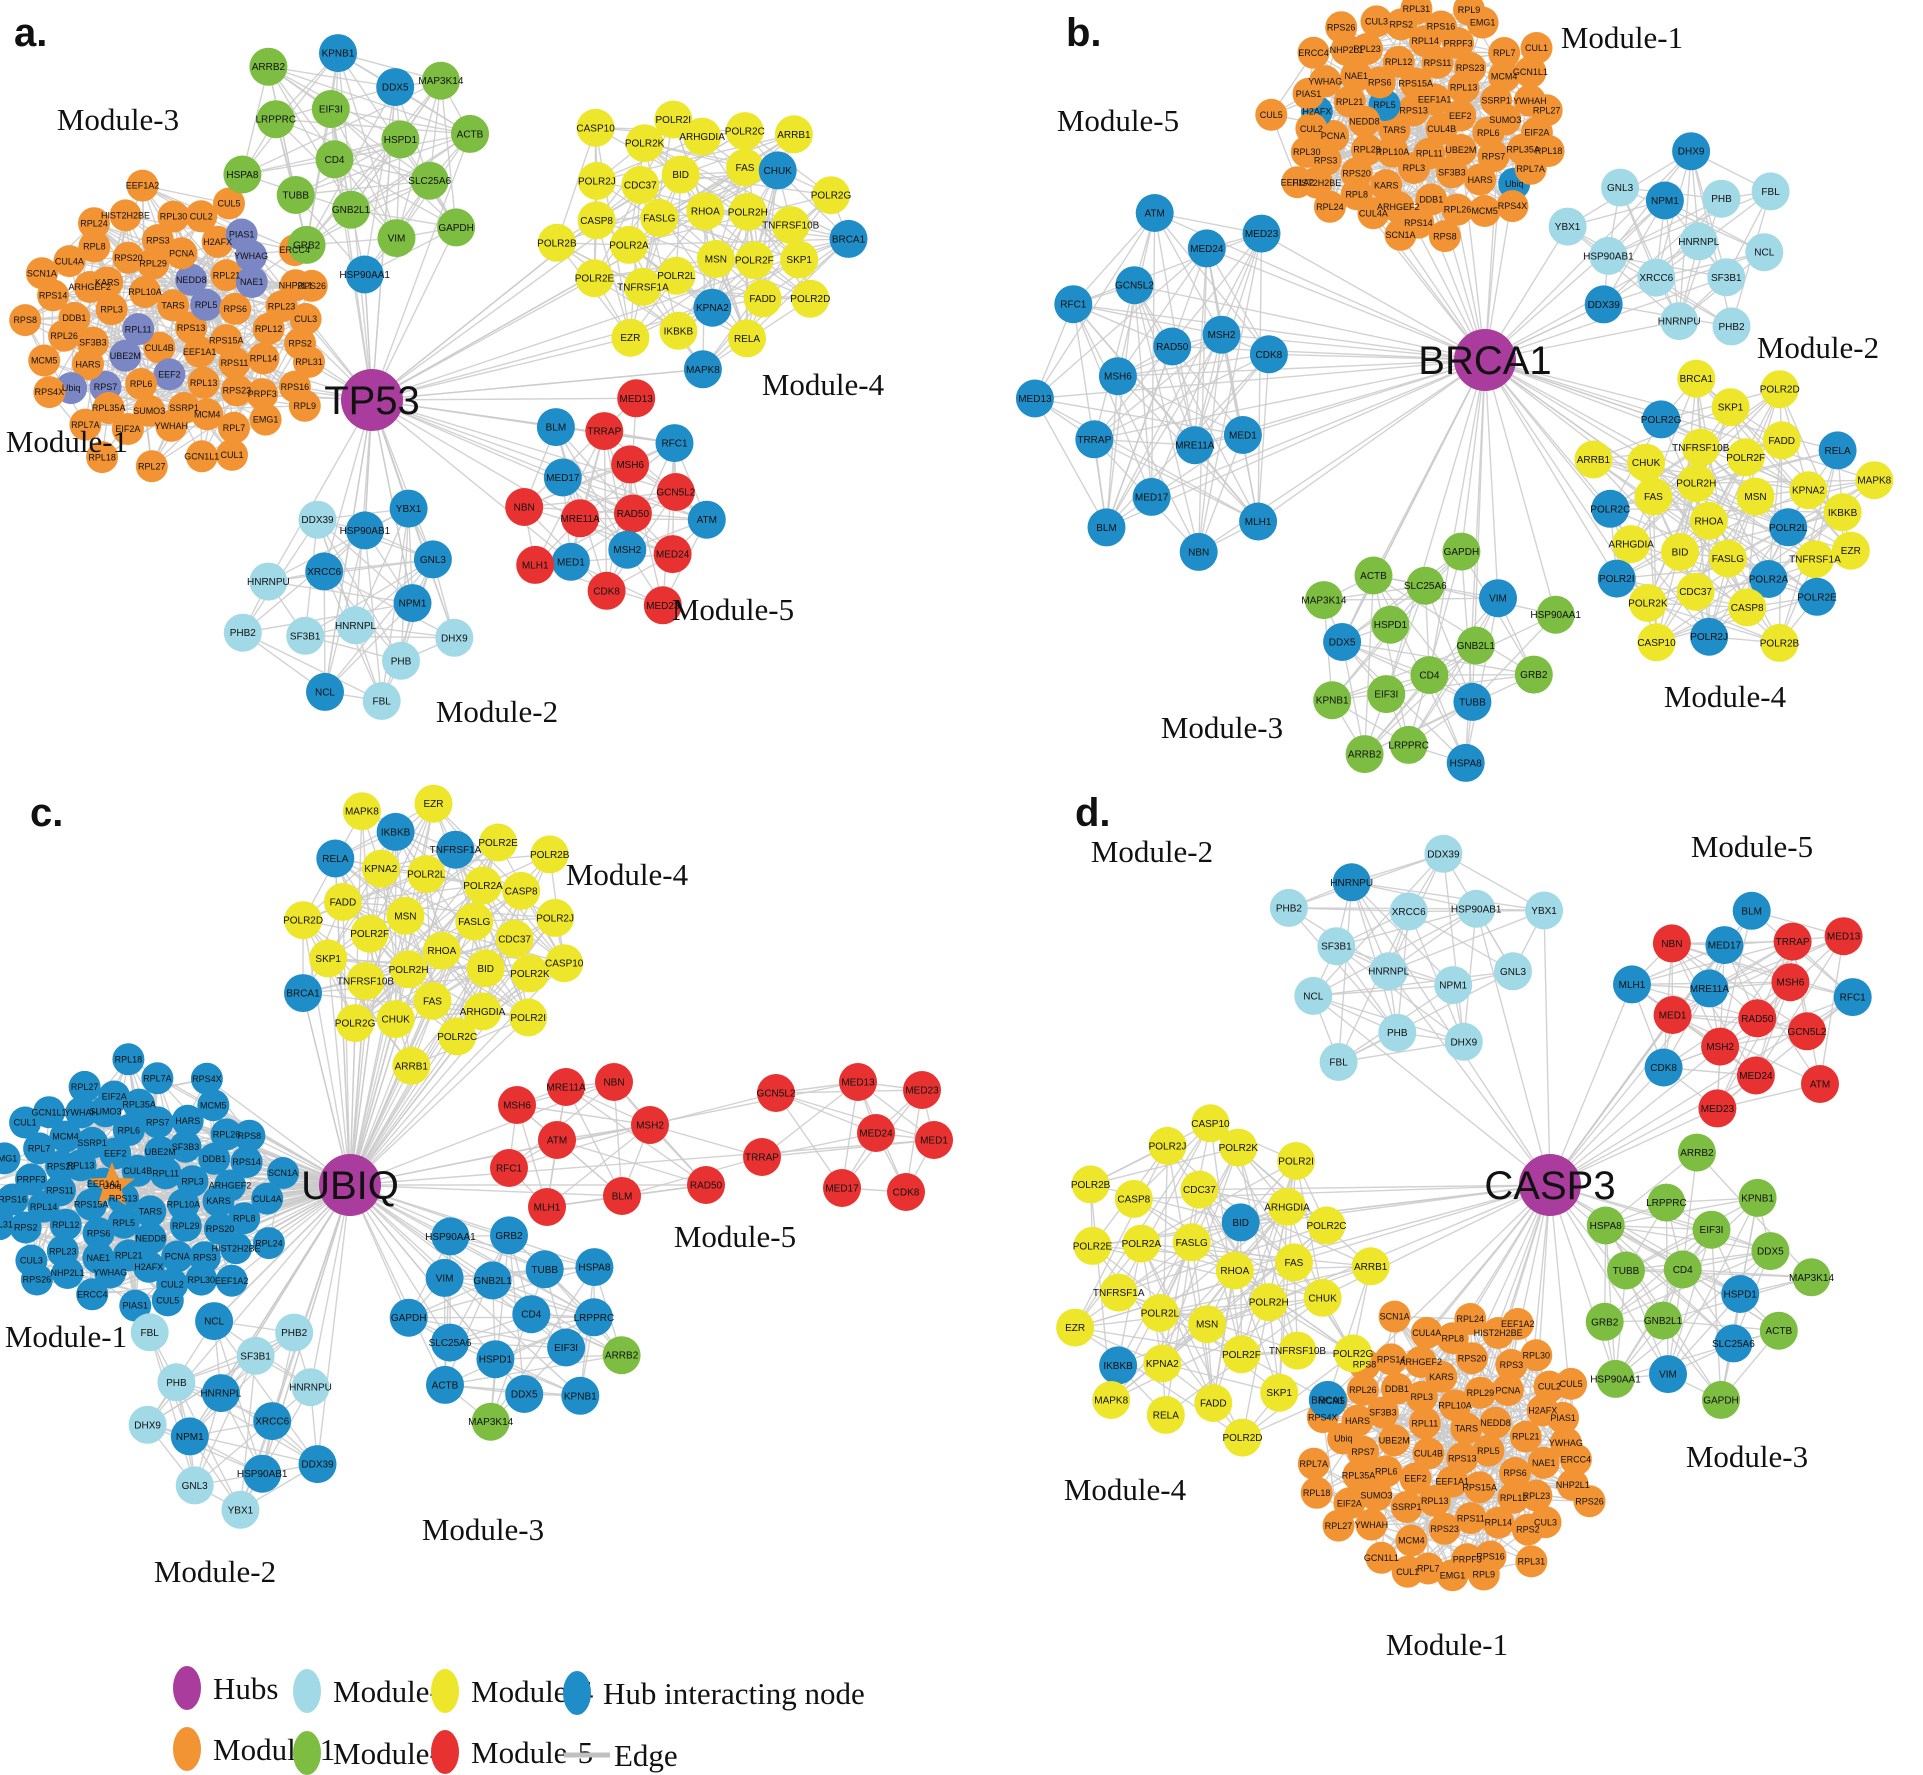  What do you see at coordinates (214, 1321) in the screenshot?
I see `node-NCL` at bounding box center [214, 1321].